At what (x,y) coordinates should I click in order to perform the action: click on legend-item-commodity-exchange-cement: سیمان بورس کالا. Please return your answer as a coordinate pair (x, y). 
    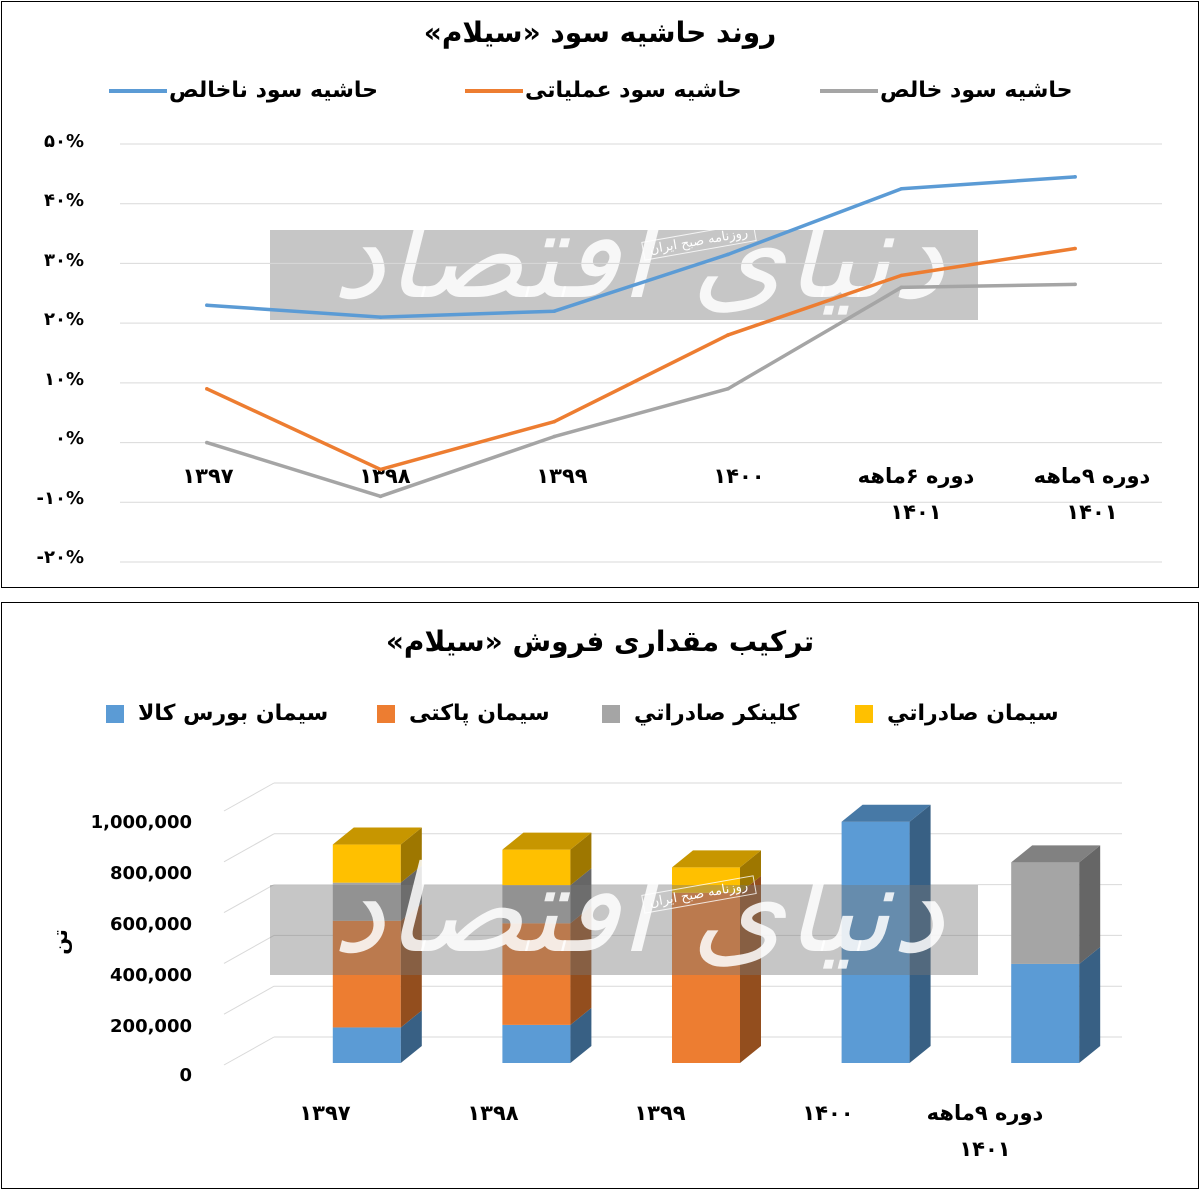
    Looking at the image, I should click on (217, 713).